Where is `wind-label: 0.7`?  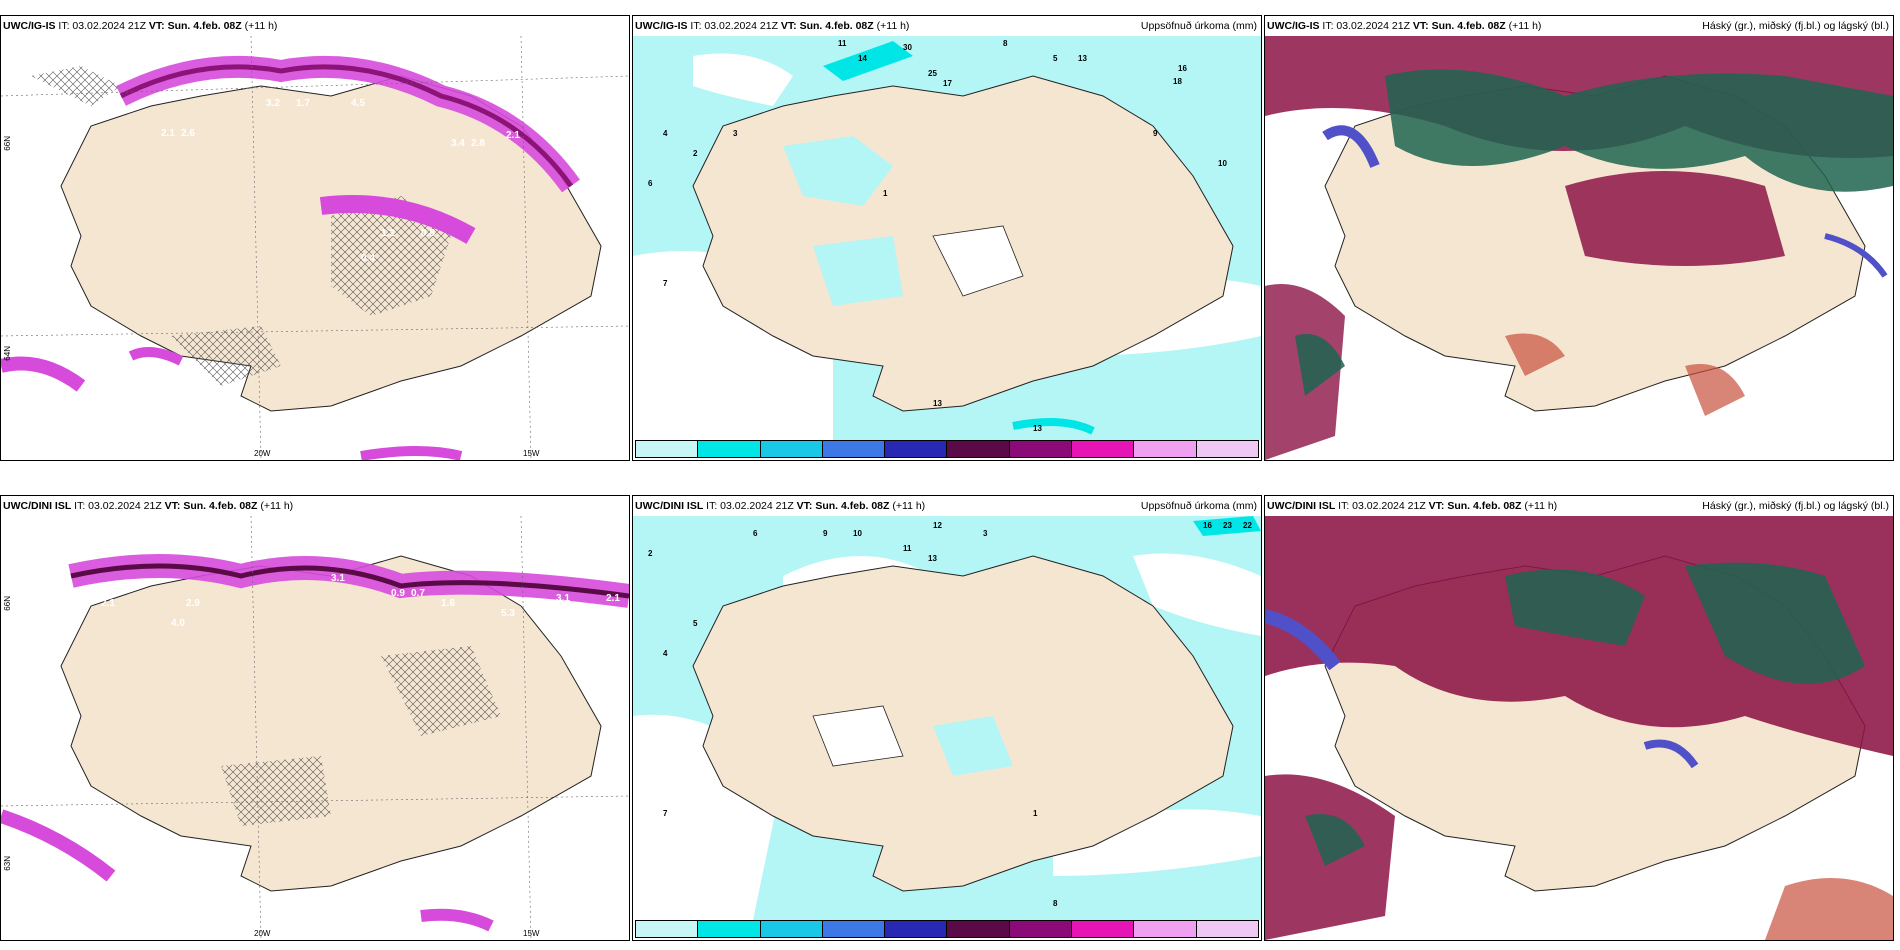
wind-label: 0.7 is located at coordinates (418, 593).